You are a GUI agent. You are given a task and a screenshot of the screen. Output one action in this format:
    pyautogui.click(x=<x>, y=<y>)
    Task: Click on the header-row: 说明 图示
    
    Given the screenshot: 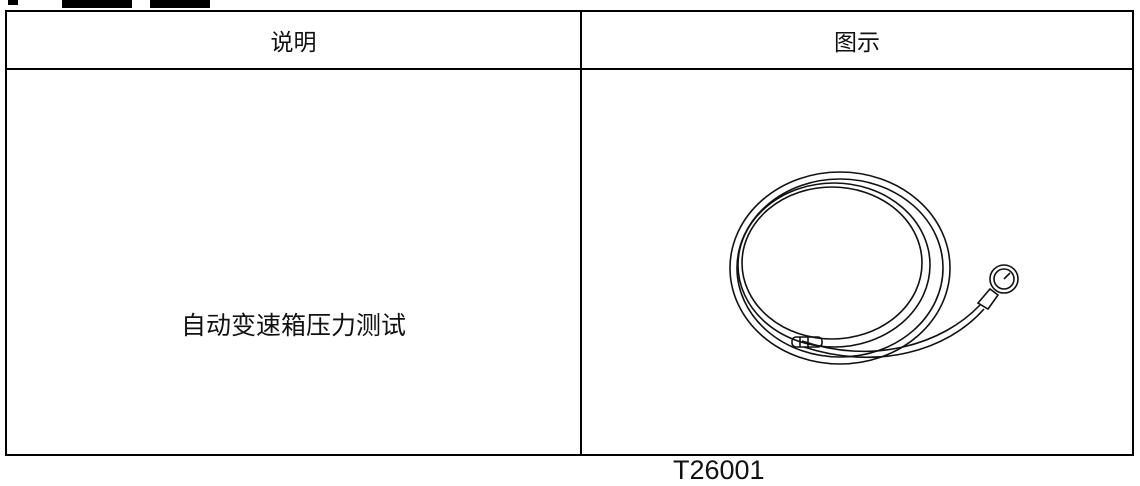 What is the action you would take?
    pyautogui.click(x=569, y=40)
    